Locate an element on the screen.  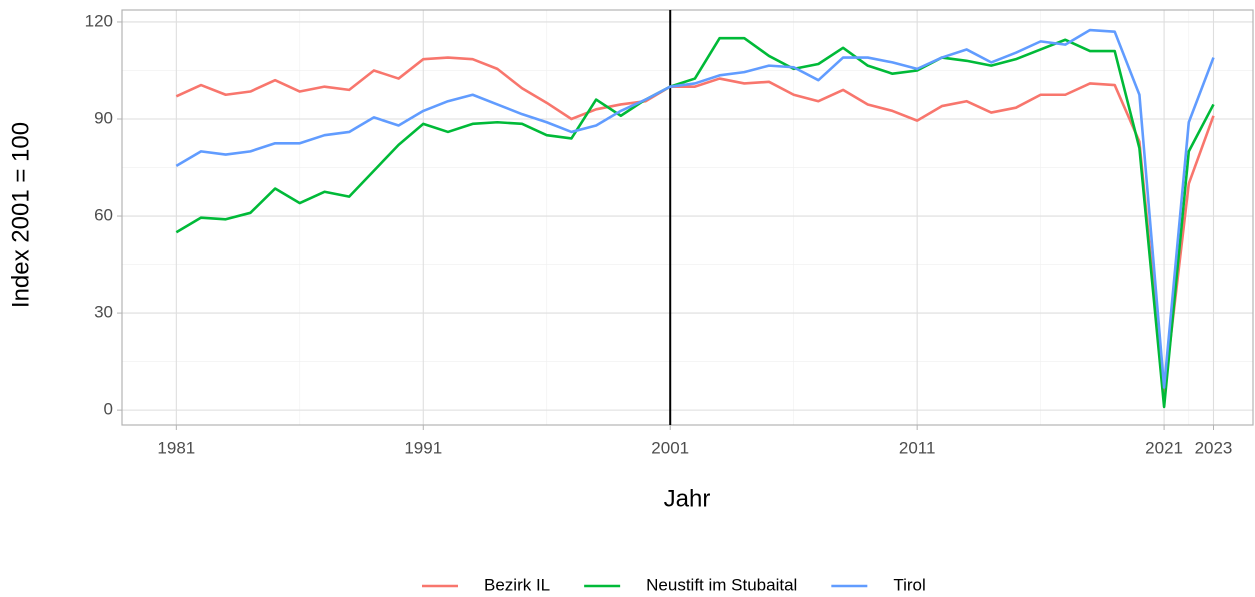
legend-label: Neustift im Stubaital is located at coordinates (721, 584).